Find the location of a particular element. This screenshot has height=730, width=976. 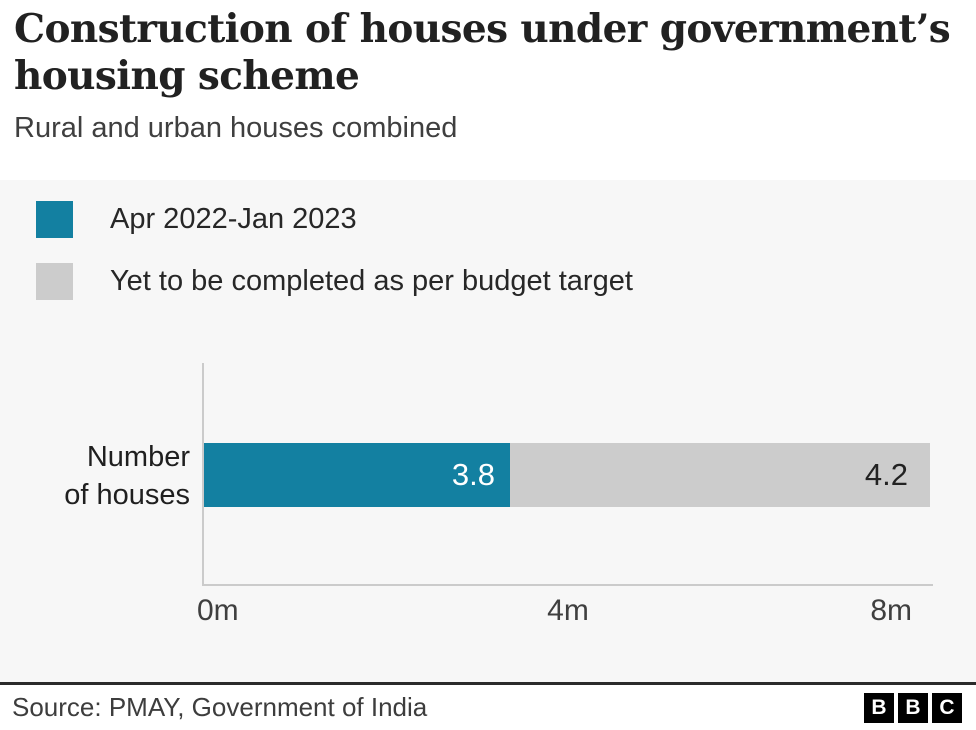

bbc-logo: B B C is located at coordinates (913, 707).